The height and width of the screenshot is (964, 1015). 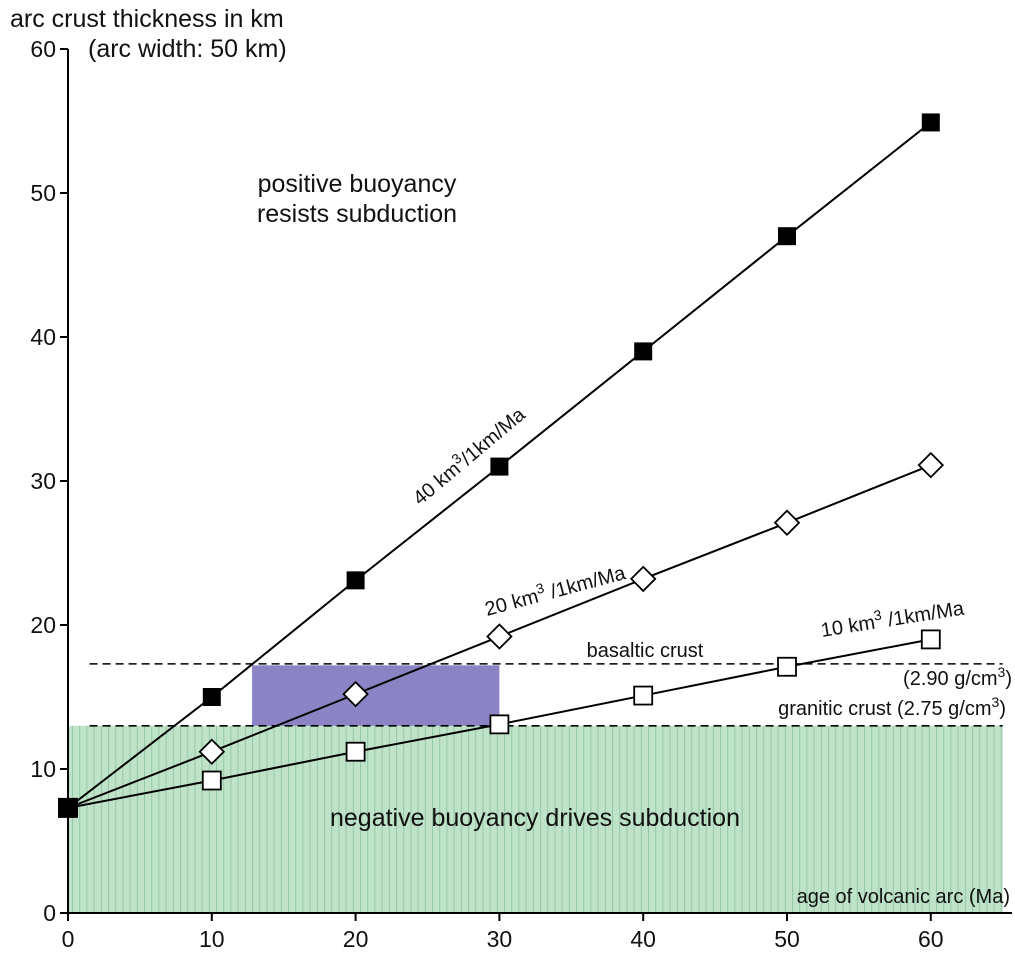 What do you see at coordinates (586, 583) in the screenshot?
I see `series-20-suffix: /1km/Ma` at bounding box center [586, 583].